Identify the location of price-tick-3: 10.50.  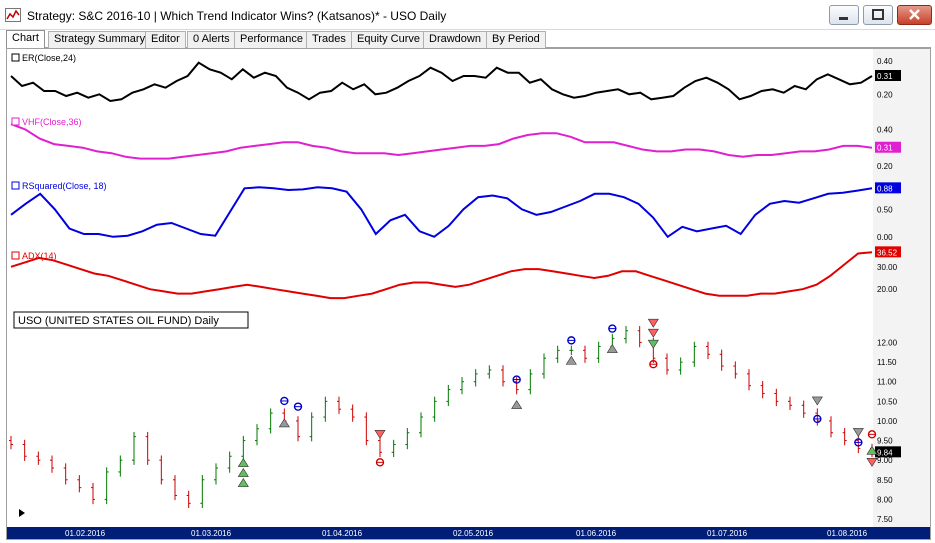
(887, 401).